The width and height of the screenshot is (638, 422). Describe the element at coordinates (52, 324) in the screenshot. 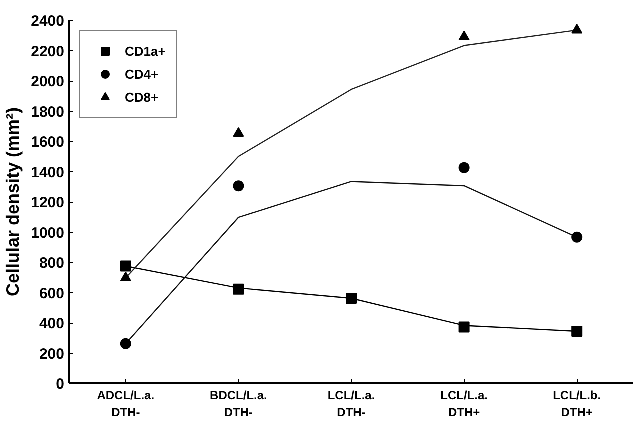

I see `y-tick-label: 400` at that location.